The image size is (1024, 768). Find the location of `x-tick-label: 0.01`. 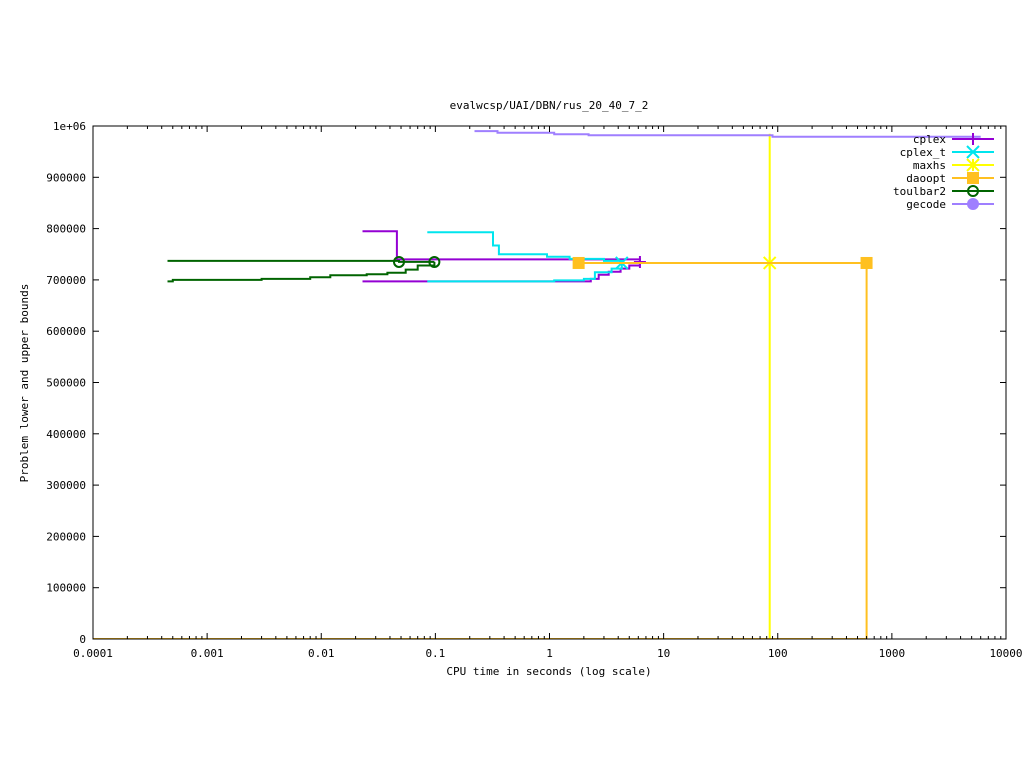

x-tick-label: 0.01 is located at coordinates (321, 653).